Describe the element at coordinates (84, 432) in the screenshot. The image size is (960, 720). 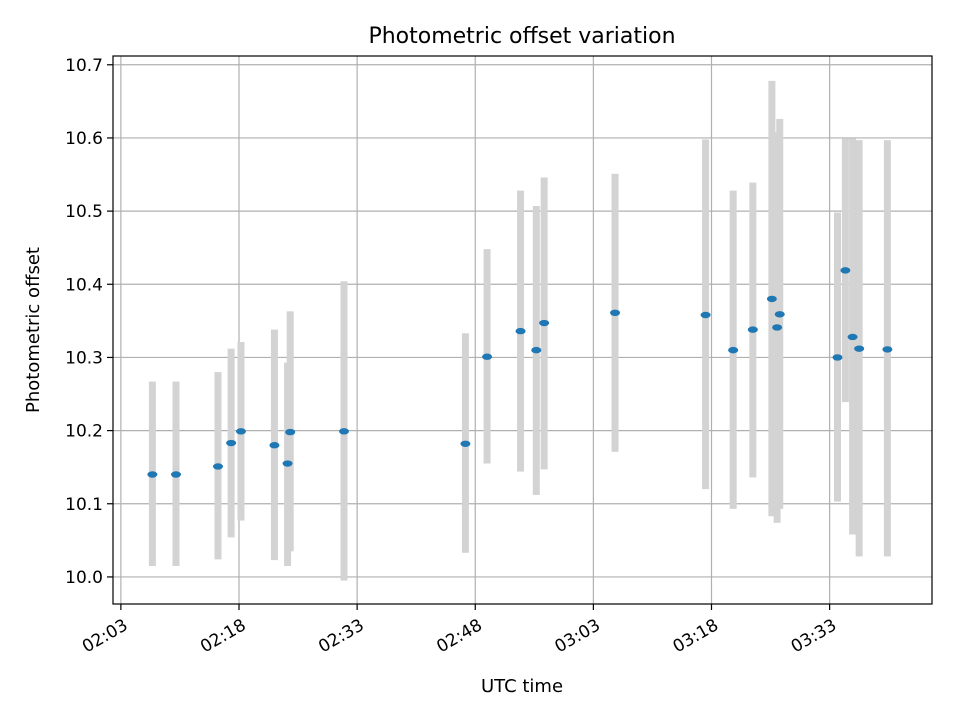
I see `y-tick-label: 10.2` at that location.